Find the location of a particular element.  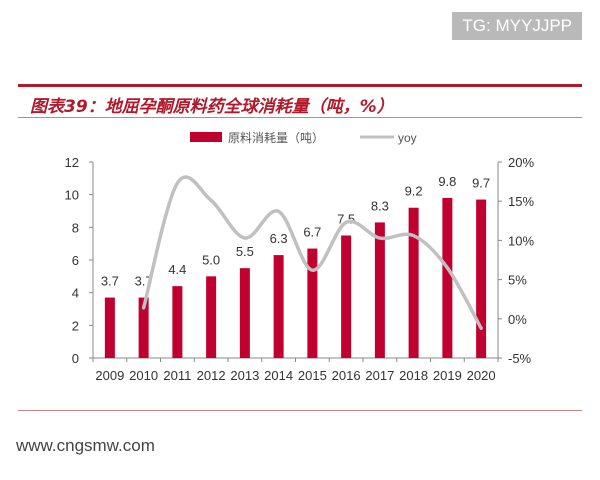

x-tick-label: 2009 is located at coordinates (109, 375).